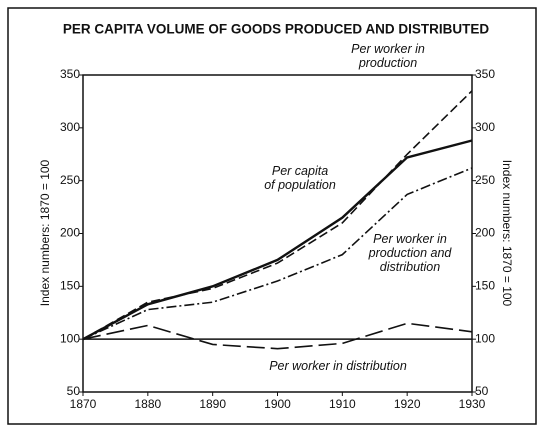 The image size is (544, 430). Describe the element at coordinates (70, 127) in the screenshot. I see `y-tick-label: 300` at that location.